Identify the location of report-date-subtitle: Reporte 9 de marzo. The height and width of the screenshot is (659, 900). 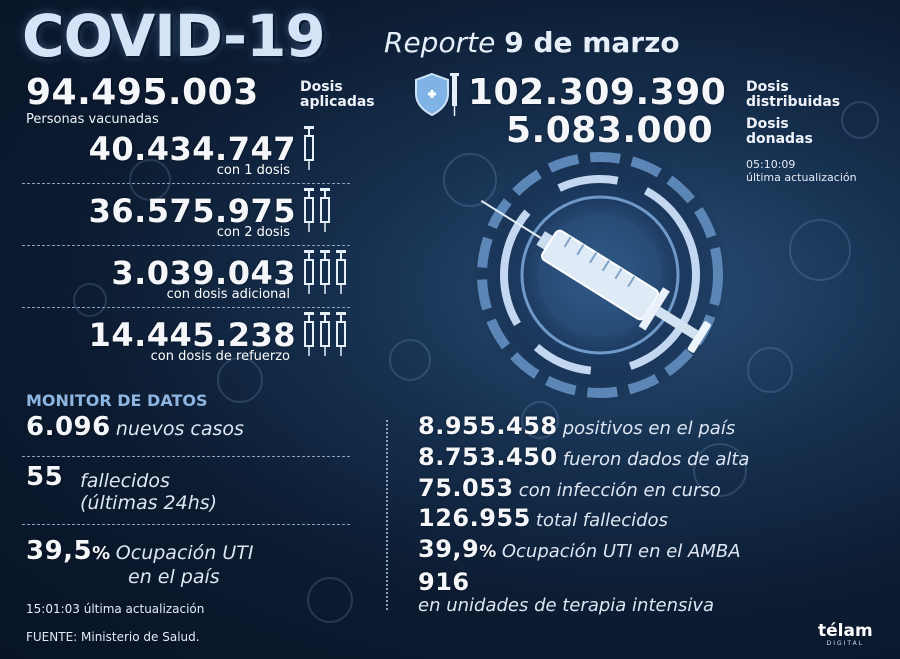
(532, 42).